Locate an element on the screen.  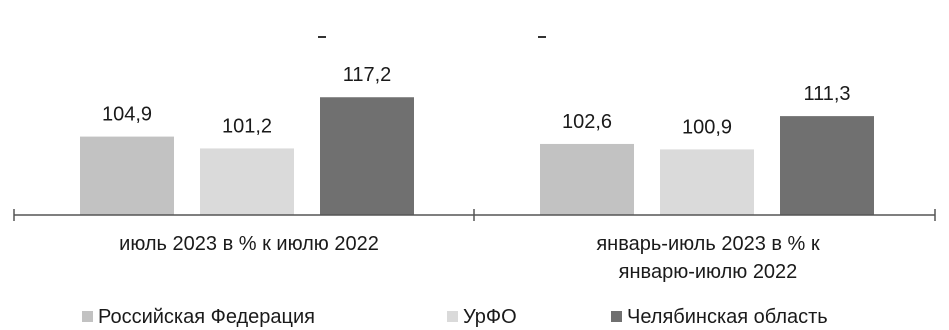
legend-item-3: Челябинская область is located at coordinates (719, 317).